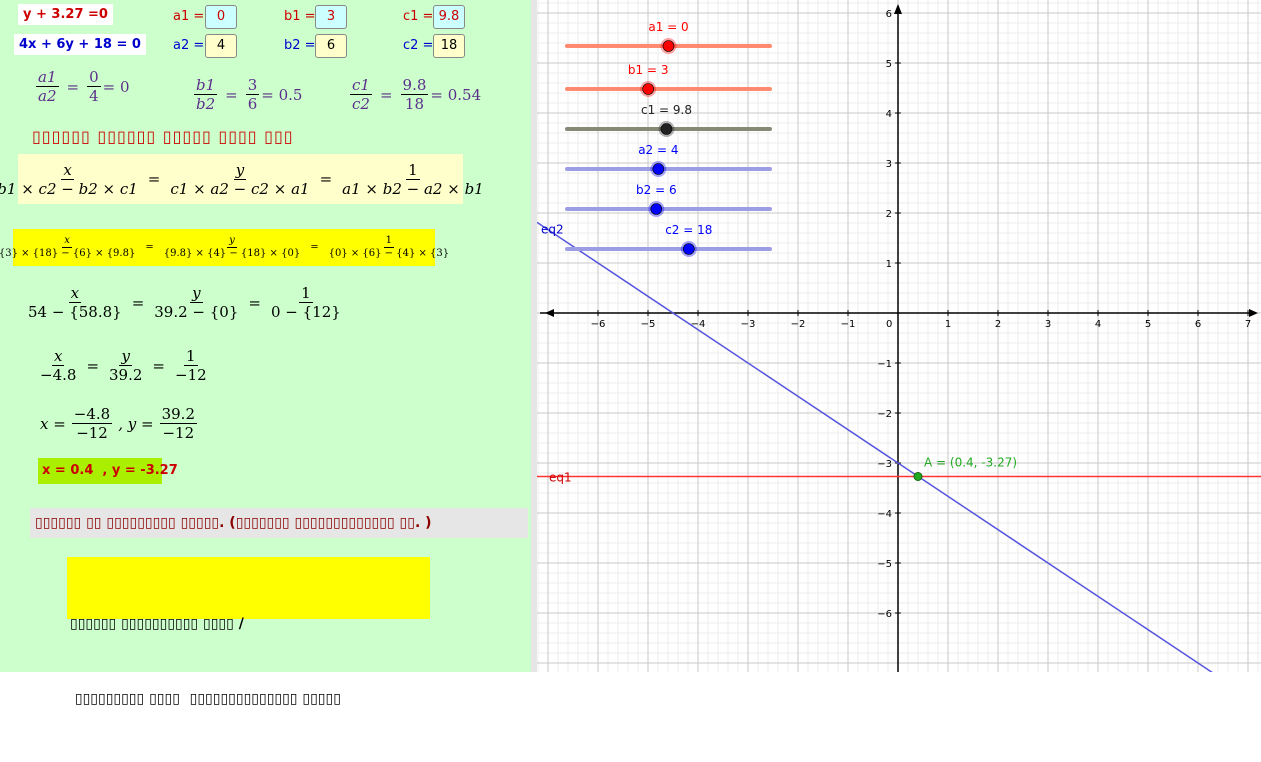 The image size is (1261, 762). I want to click on slider-label: c1 = 9.8, so click(666, 110).